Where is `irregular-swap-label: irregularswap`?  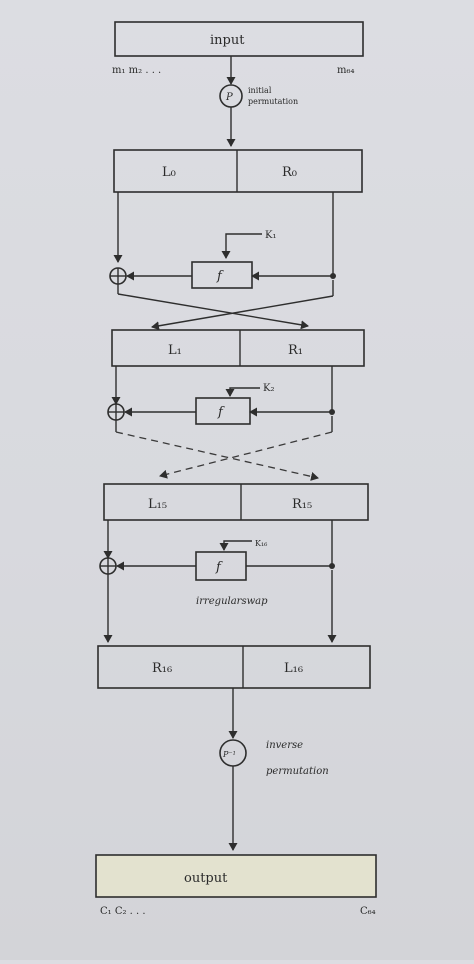 irregular-swap-label: irregularswap is located at coordinates (232, 601).